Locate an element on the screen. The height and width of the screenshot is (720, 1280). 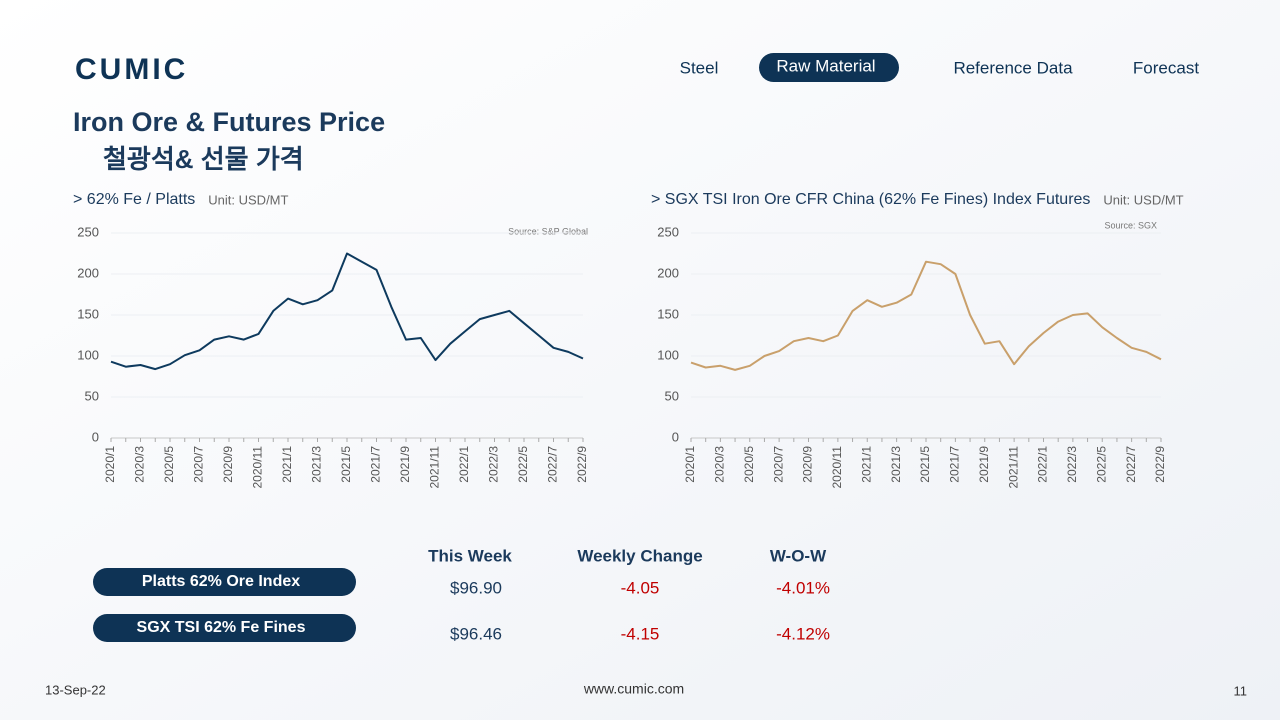
page-subtitle: 철광석& 선물 가격 is located at coordinates (203, 159).